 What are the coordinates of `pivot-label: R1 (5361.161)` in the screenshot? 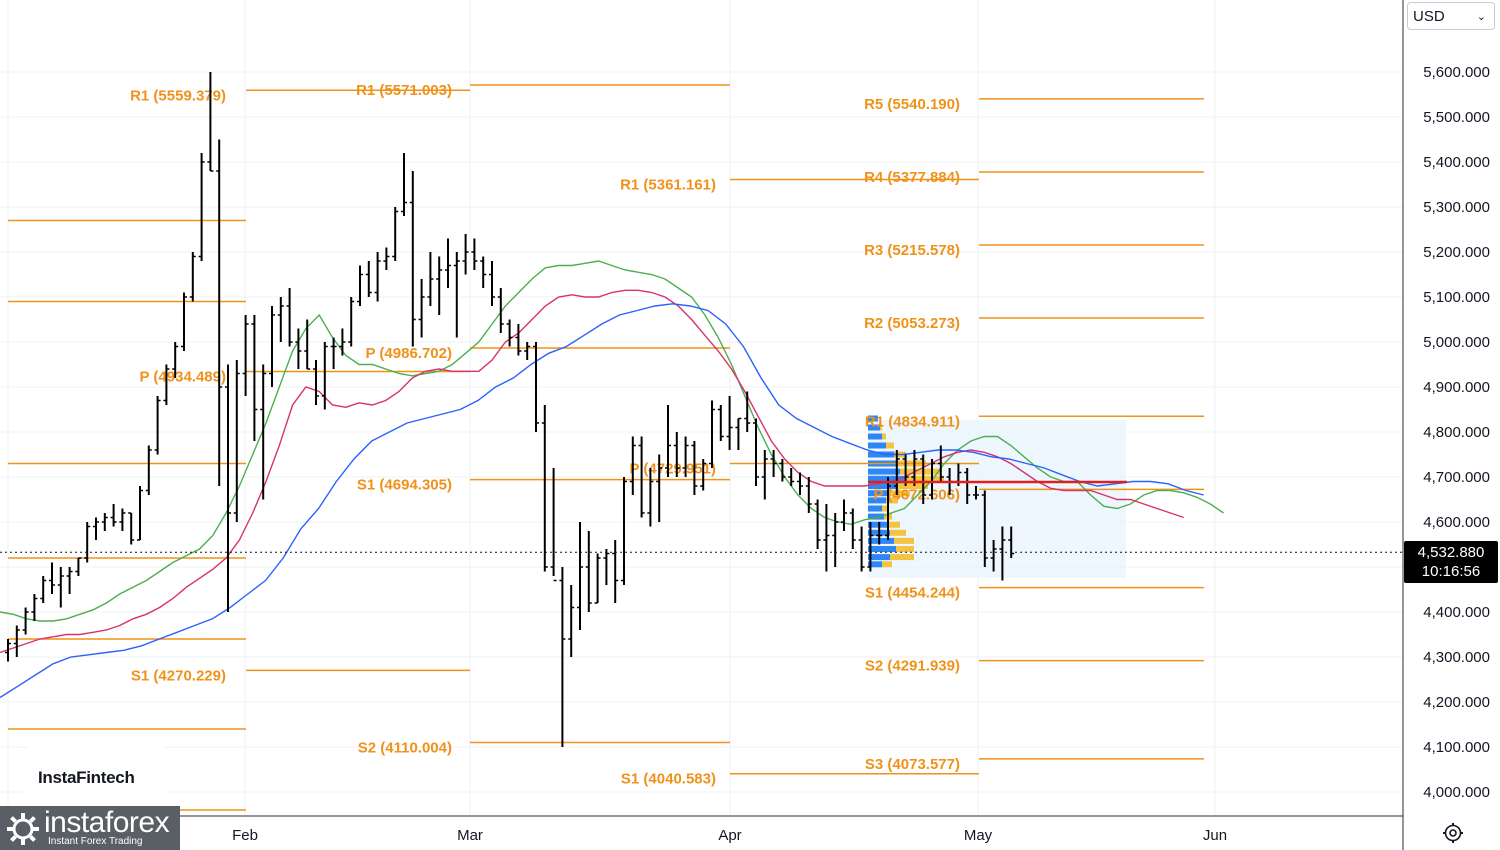 It's located at (668, 184).